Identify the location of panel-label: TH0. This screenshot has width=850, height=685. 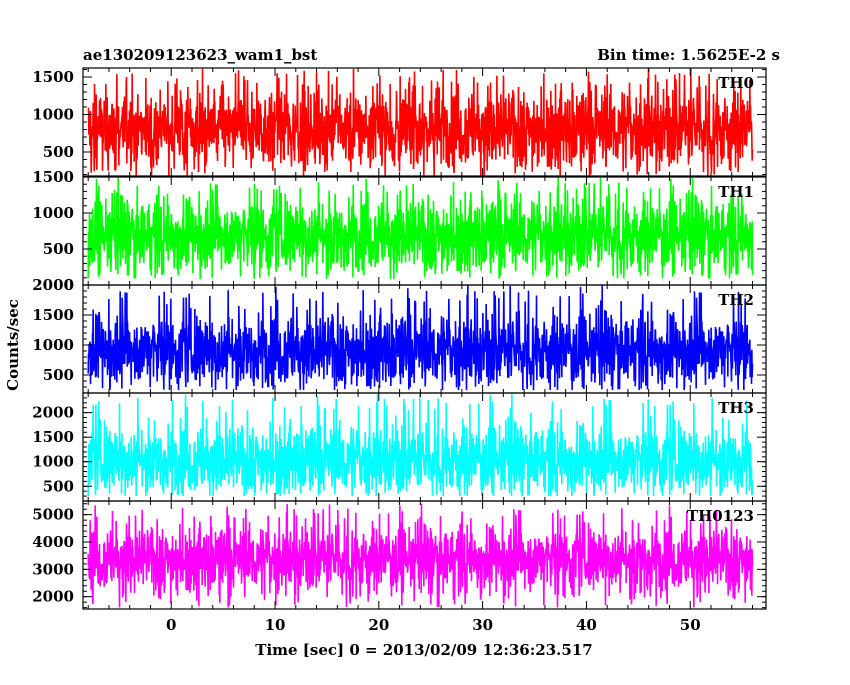
(736, 83).